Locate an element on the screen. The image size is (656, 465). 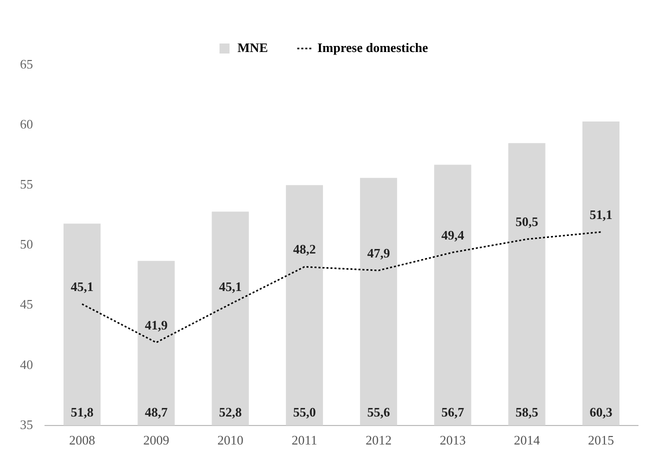
data-label: 41,9 is located at coordinates (156, 324).